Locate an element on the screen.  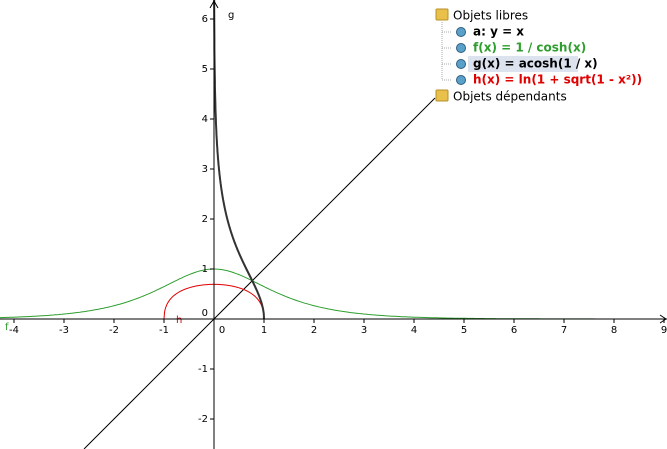
algebra-item: g(x) = acosh(1 / x) is located at coordinates (535, 64).